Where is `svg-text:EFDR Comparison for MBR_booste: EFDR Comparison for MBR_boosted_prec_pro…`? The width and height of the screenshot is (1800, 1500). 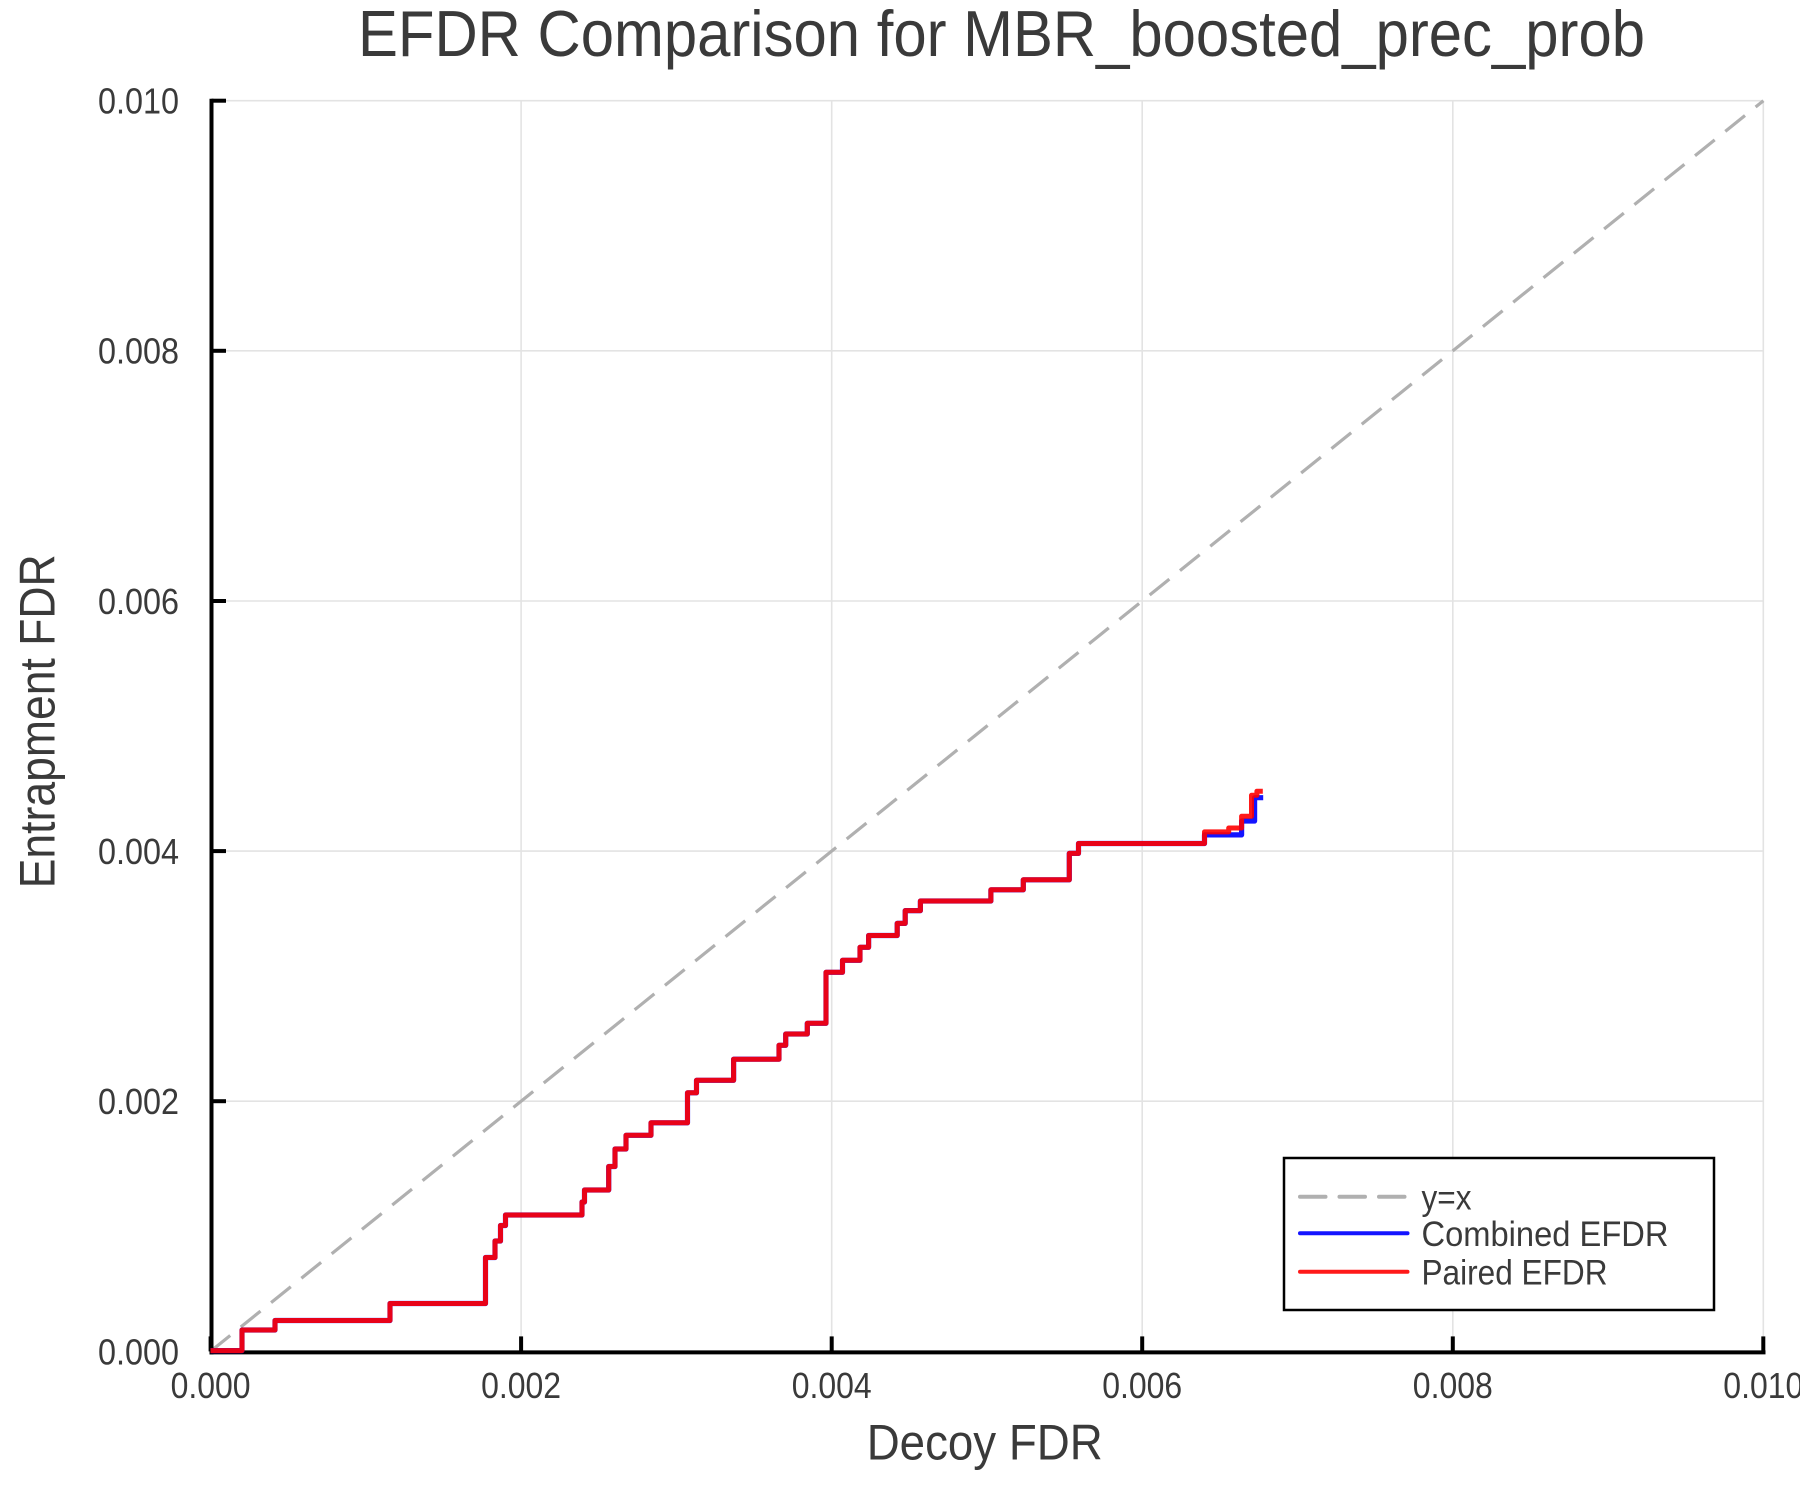
svg-text:EFDR Comparison for MBR_booste: EFDR Comparison for MBR_boosted_prec_pro… is located at coordinates (1001, 35).